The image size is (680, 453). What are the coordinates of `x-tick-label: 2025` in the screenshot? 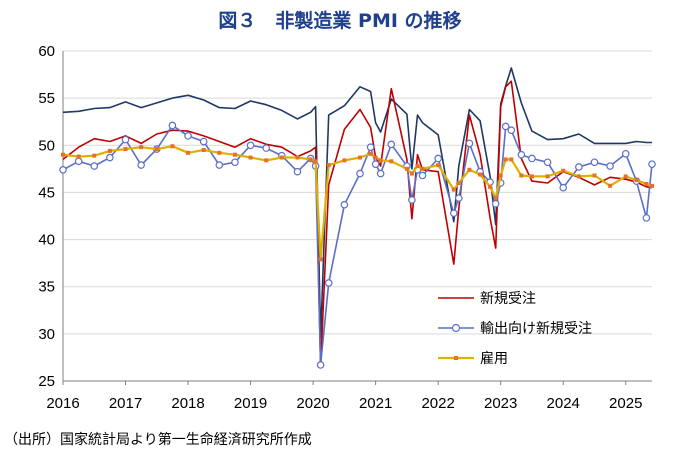 It's located at (625, 403).